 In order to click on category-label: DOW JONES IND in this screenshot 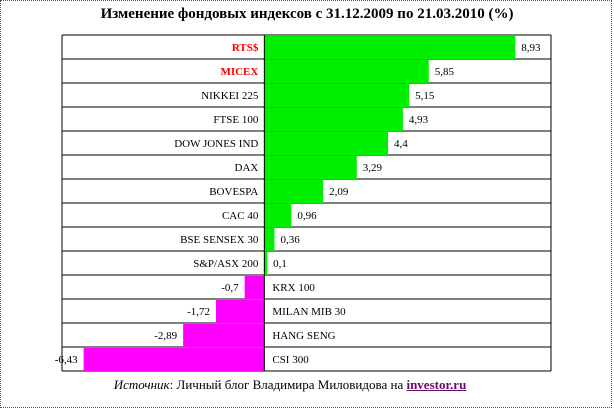, I will do `click(216, 144)`.